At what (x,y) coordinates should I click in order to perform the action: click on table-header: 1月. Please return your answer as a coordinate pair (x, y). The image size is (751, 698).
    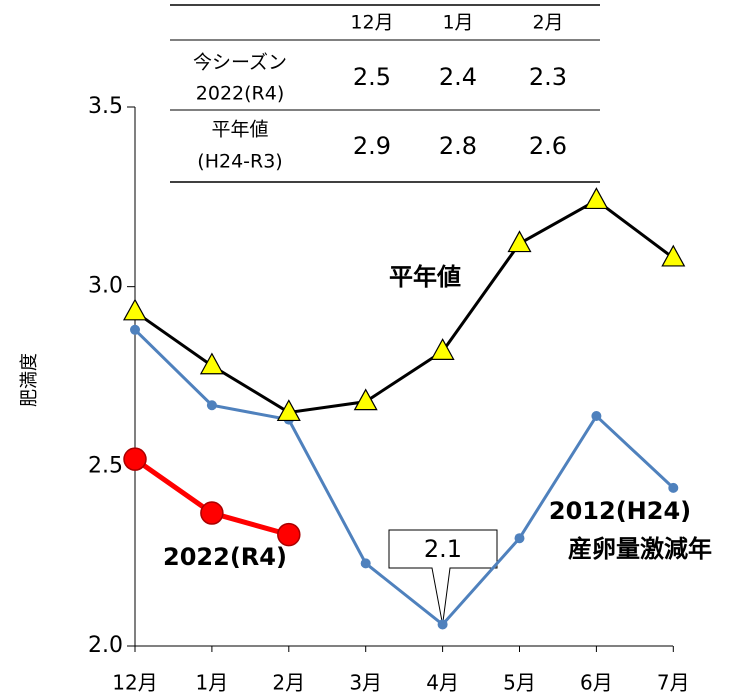
    Looking at the image, I should click on (457, 23).